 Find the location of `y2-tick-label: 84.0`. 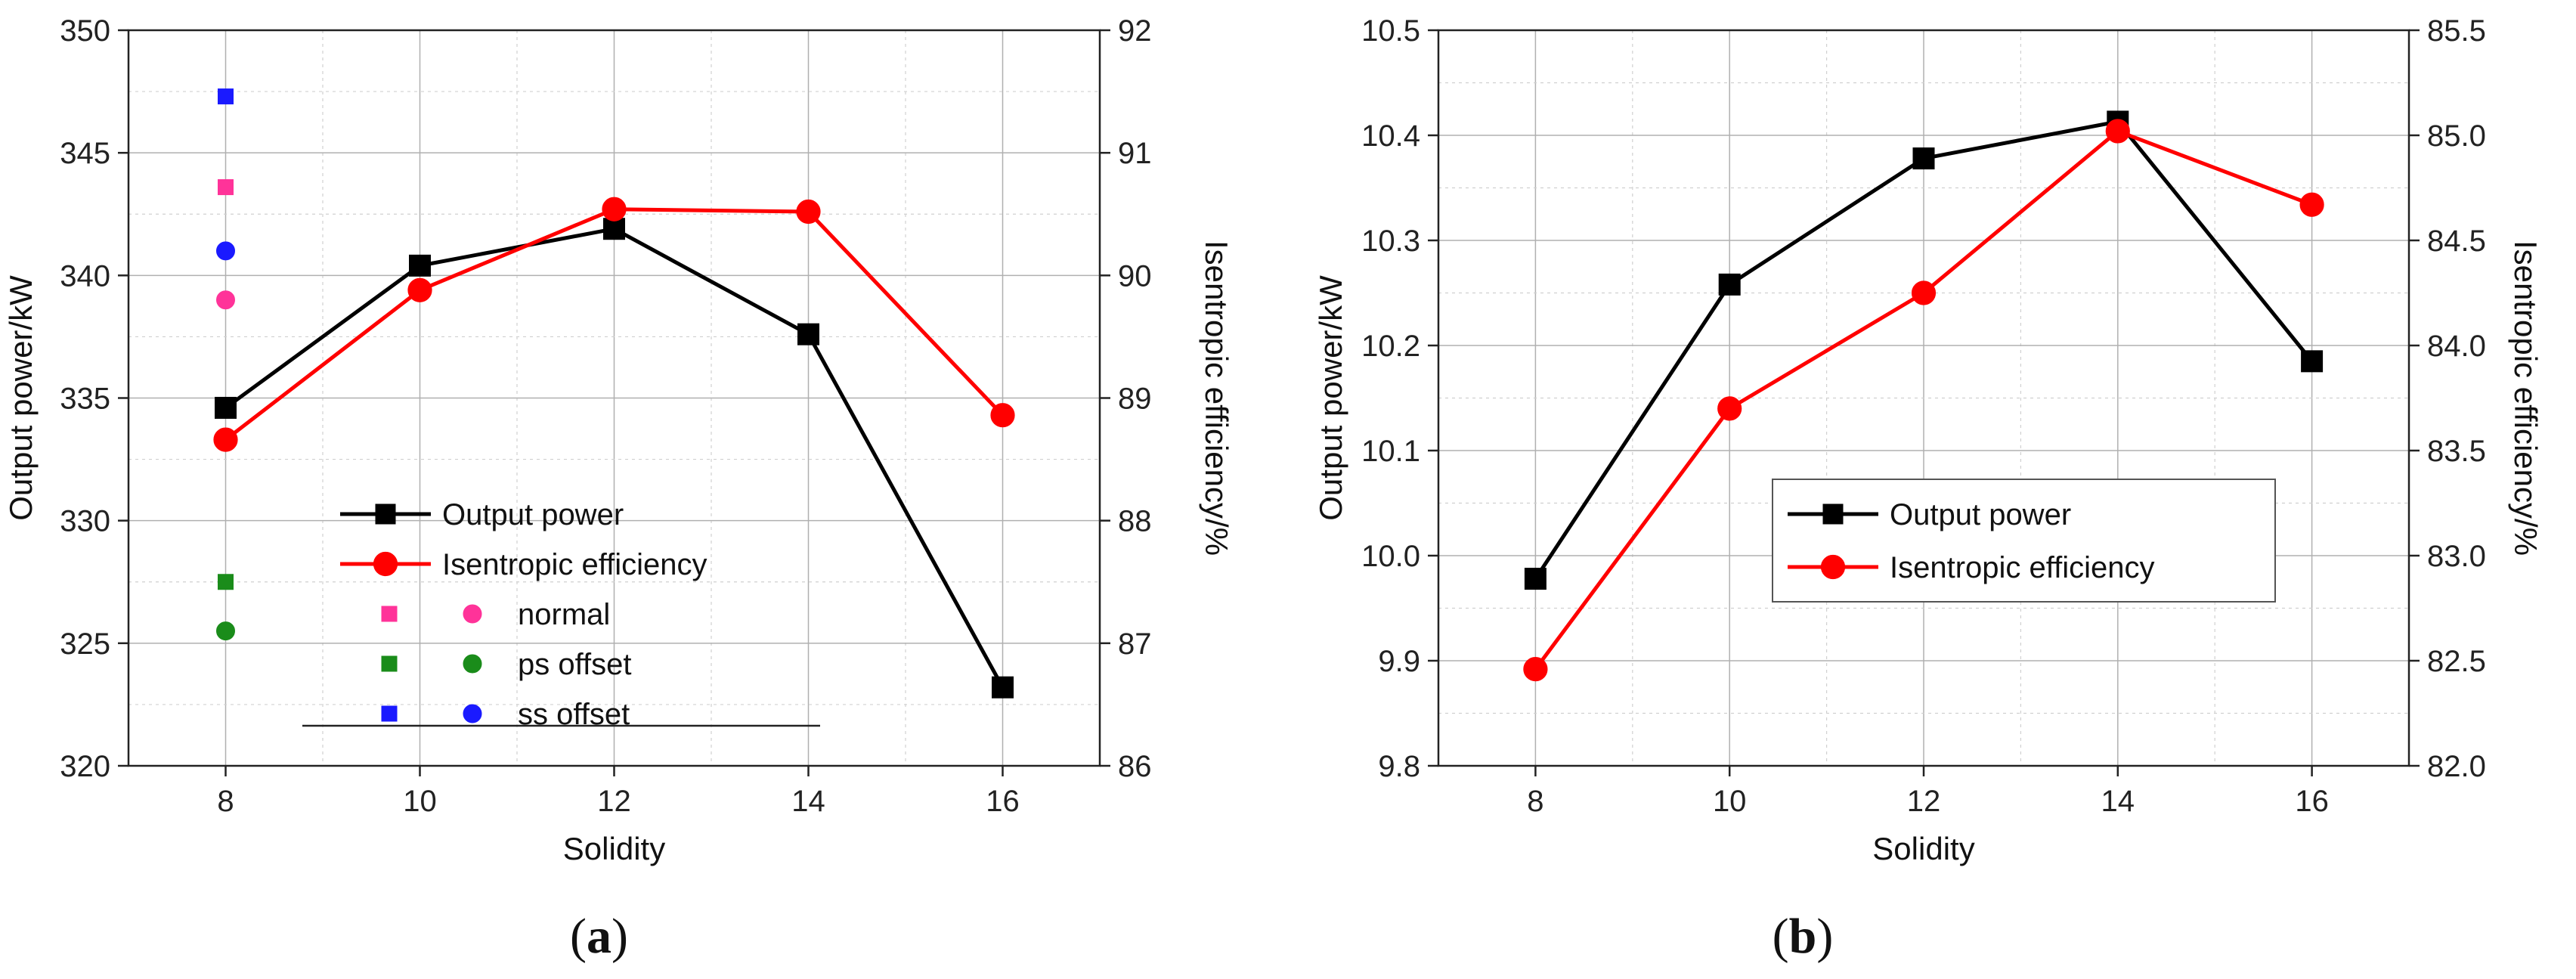

y2-tick-label: 84.0 is located at coordinates (2456, 346).